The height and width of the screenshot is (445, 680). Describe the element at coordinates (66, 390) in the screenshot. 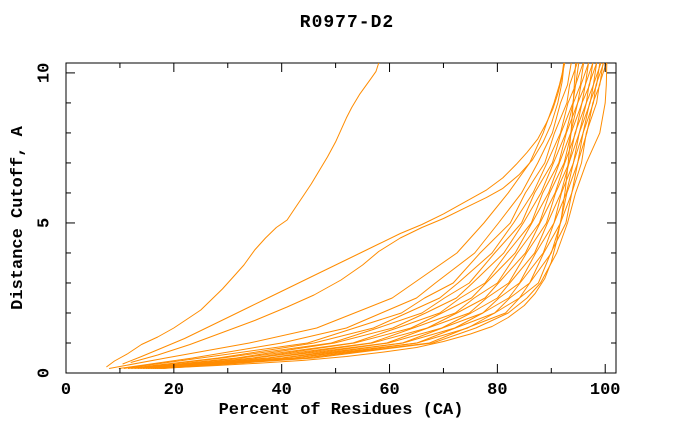

I see `x-tick-label: 0` at that location.